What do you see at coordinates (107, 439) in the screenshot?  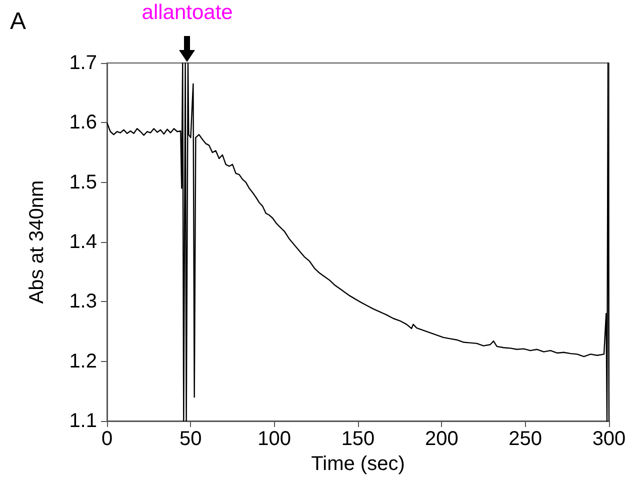 I see `x-tick-label: 0` at bounding box center [107, 439].